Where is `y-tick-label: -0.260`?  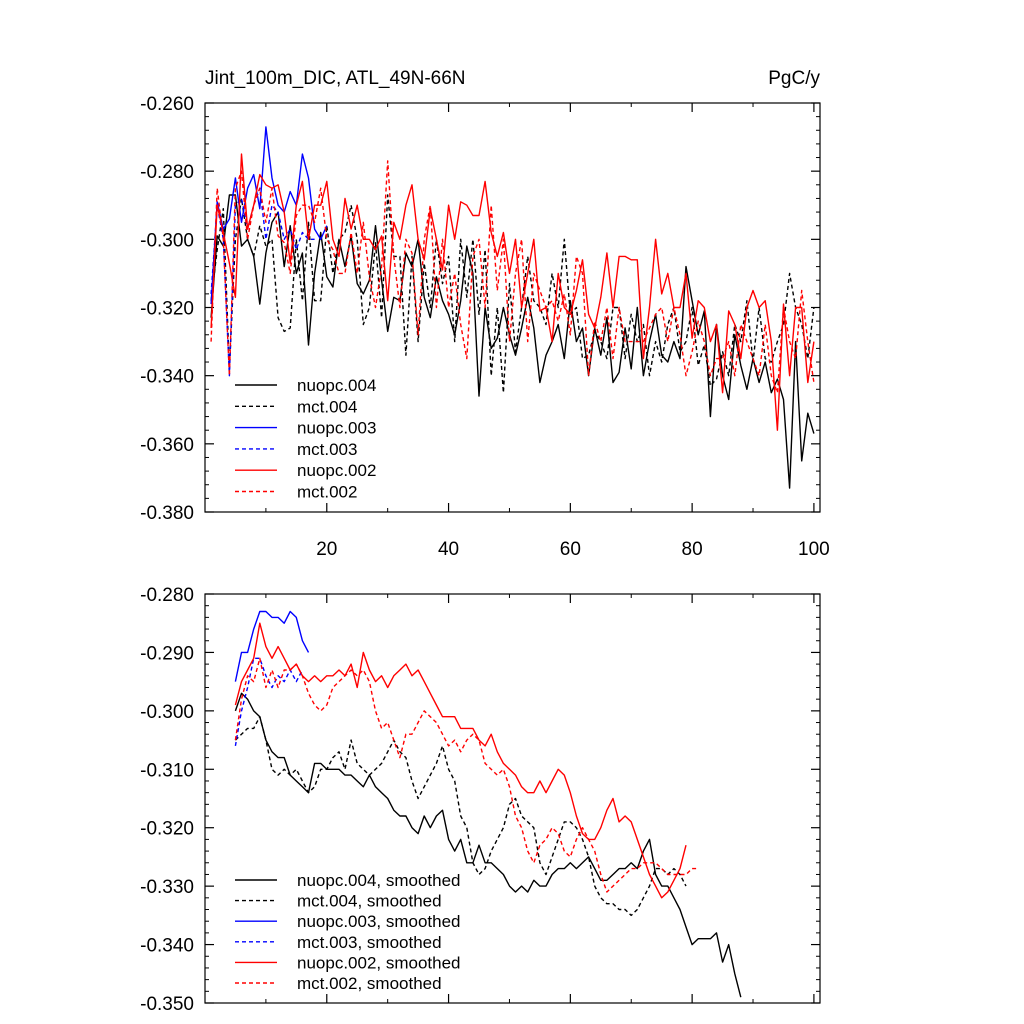
y-tick-label: -0.260 is located at coordinates (167, 104).